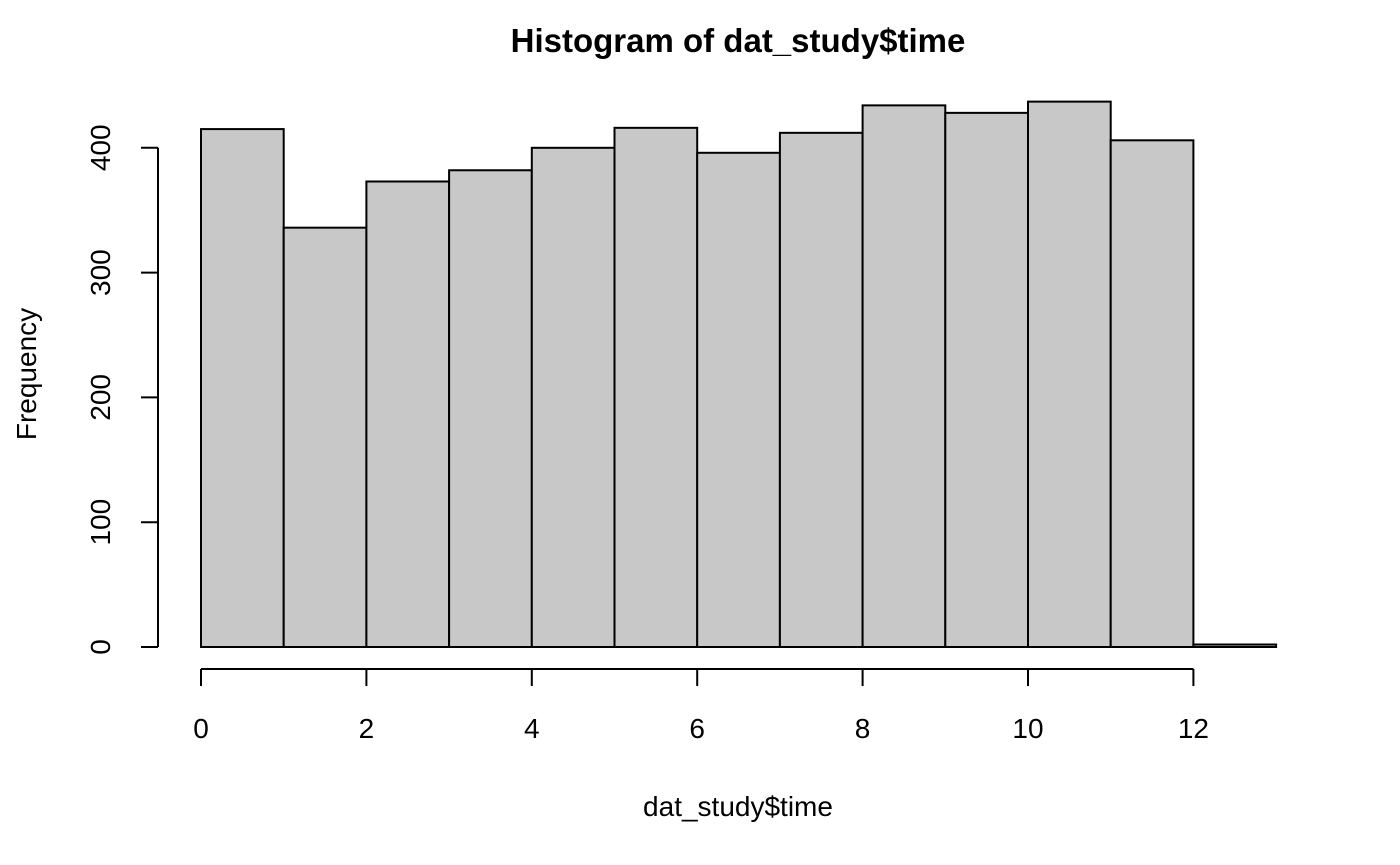  What do you see at coordinates (367, 728) in the screenshot?
I see `x-tick-label: 2` at bounding box center [367, 728].